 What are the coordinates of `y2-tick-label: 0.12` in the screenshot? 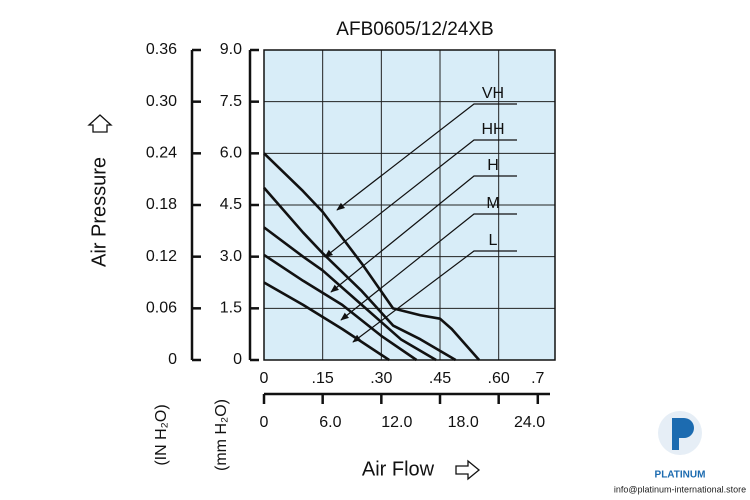 It's located at (161, 256).